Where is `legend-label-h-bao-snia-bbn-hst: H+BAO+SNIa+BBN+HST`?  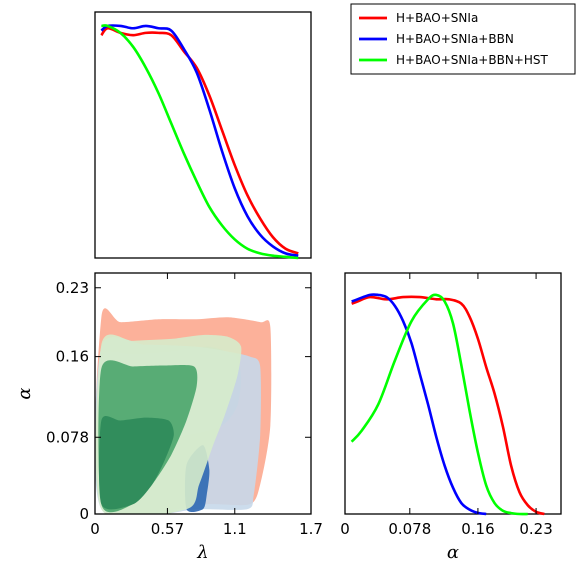 legend-label-h-bao-snia-bbn-hst: H+BAO+SNIa+BBN+HST is located at coordinates (472, 60).